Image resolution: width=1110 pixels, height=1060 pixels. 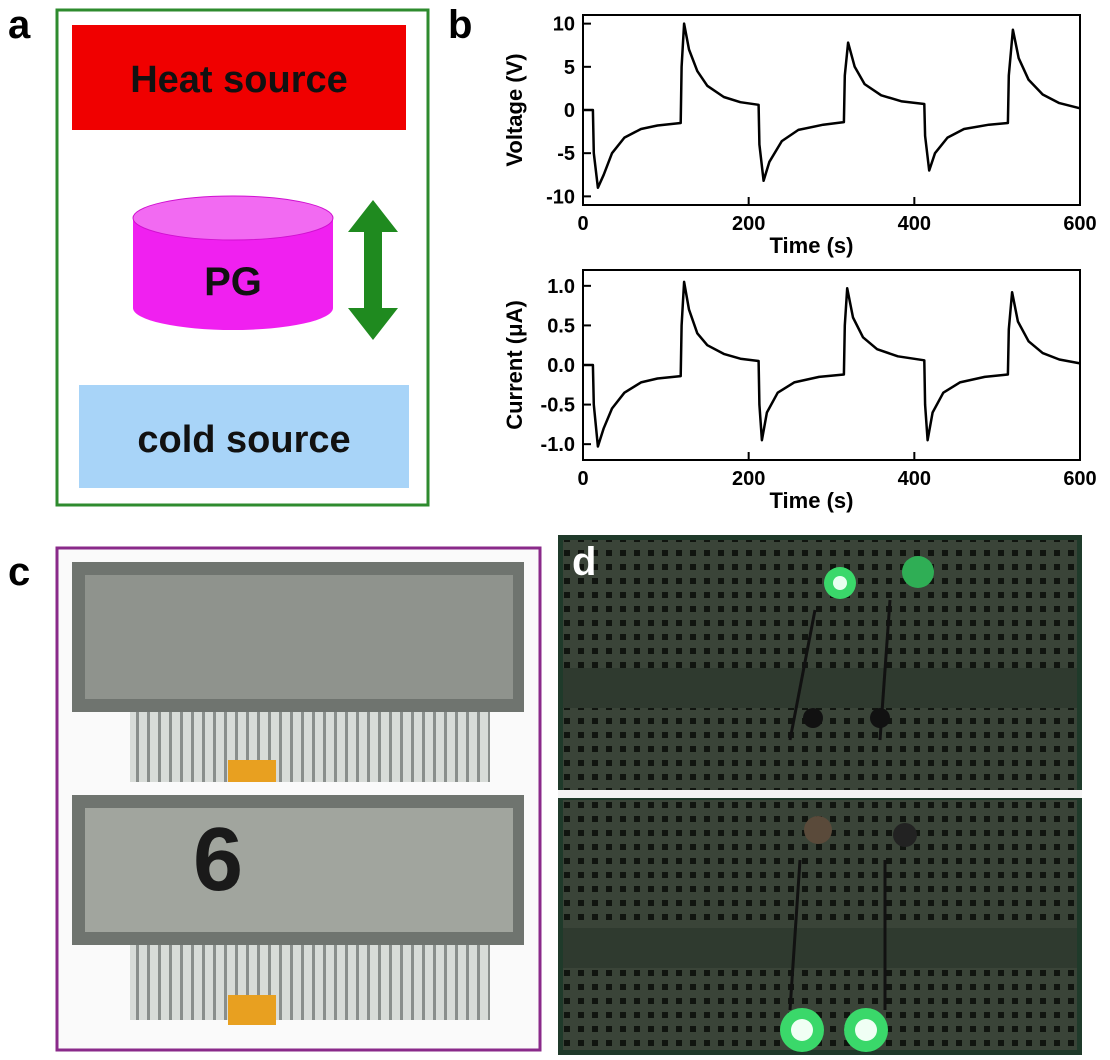 I want to click on double-arrow, so click(x=373, y=270).